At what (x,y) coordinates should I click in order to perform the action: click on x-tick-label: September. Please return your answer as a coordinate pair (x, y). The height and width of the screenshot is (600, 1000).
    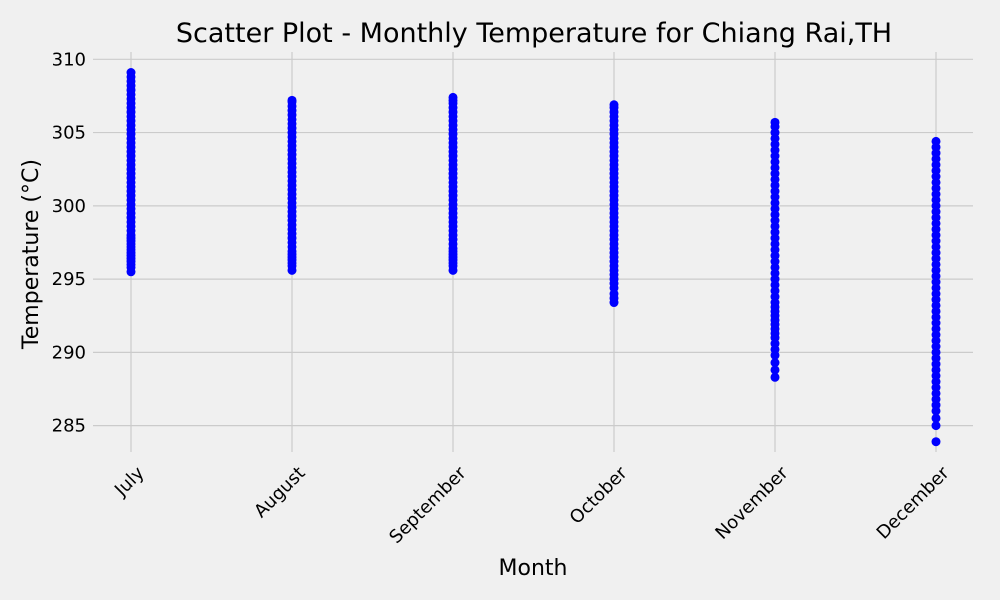
    Looking at the image, I should click on (428, 505).